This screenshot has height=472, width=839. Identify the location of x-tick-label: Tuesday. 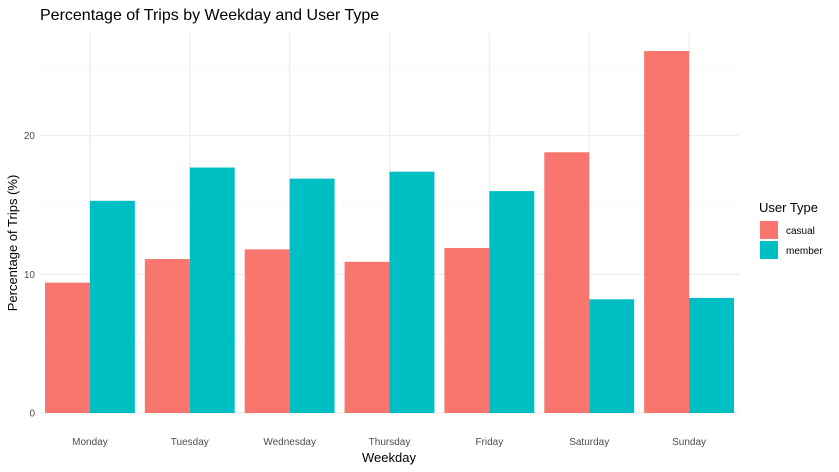
(190, 442).